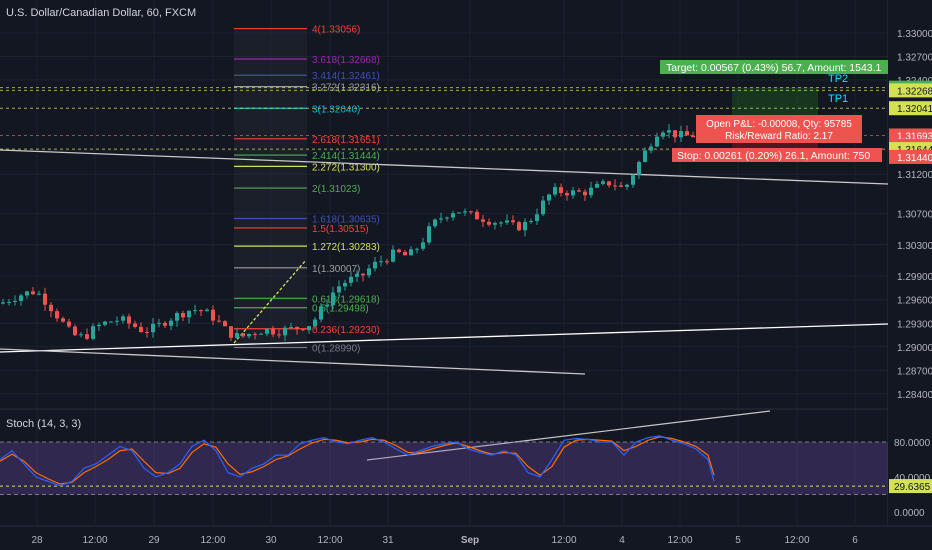 The image size is (932, 550). I want to click on fib-level-label: 2.272(1.31300), so click(346, 167).